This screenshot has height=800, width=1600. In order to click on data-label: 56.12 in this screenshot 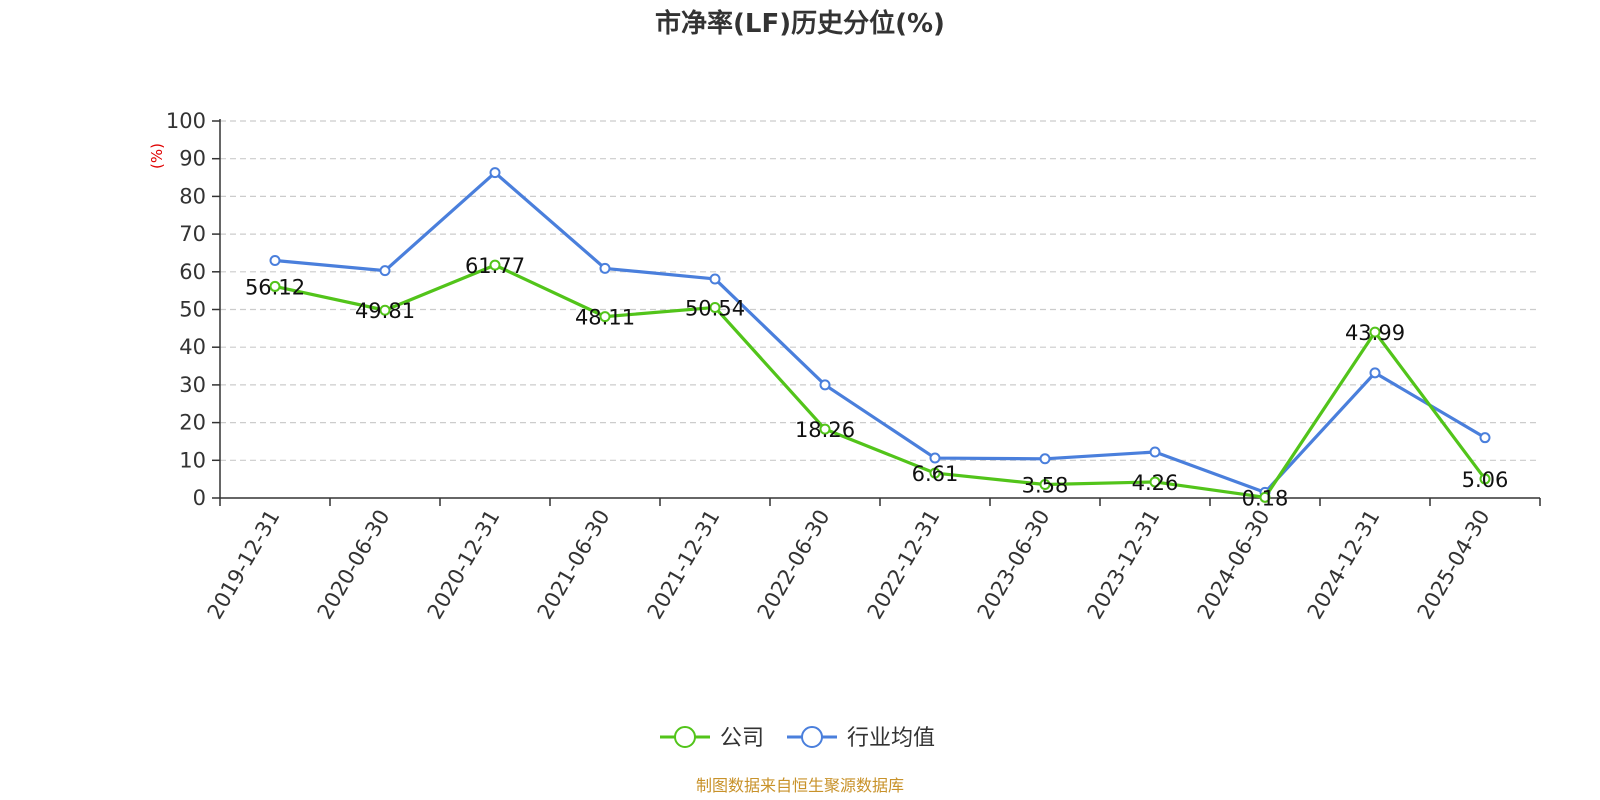, I will do `click(275, 287)`.